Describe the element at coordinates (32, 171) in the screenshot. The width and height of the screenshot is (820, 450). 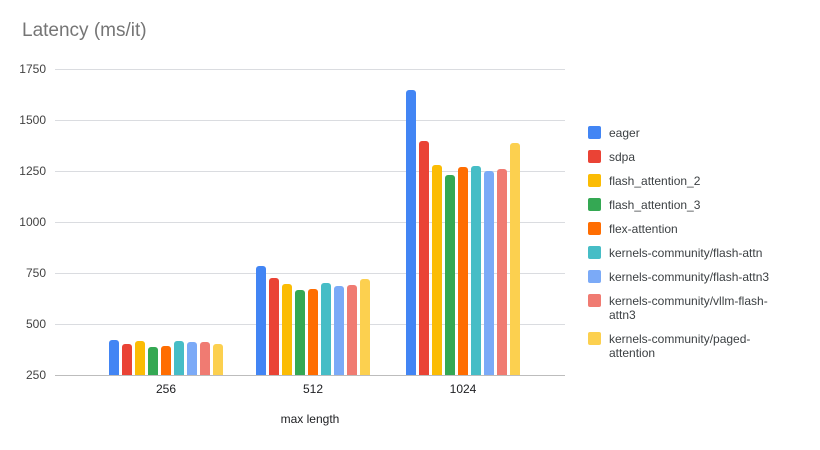
I see `y-tick-label: 1250` at that location.